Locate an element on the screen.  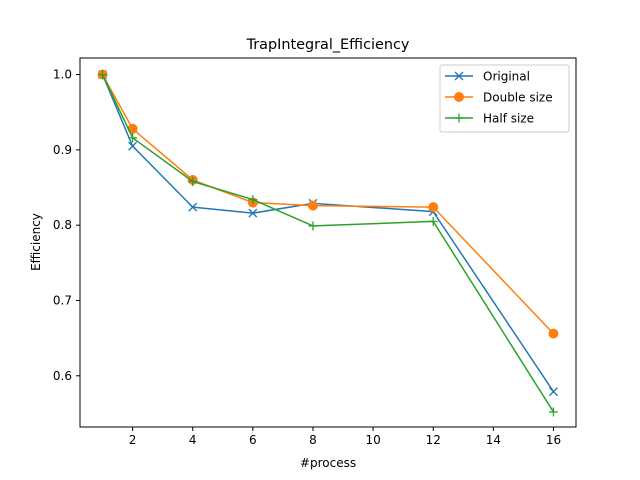
legend-label: Original is located at coordinates (506, 77).